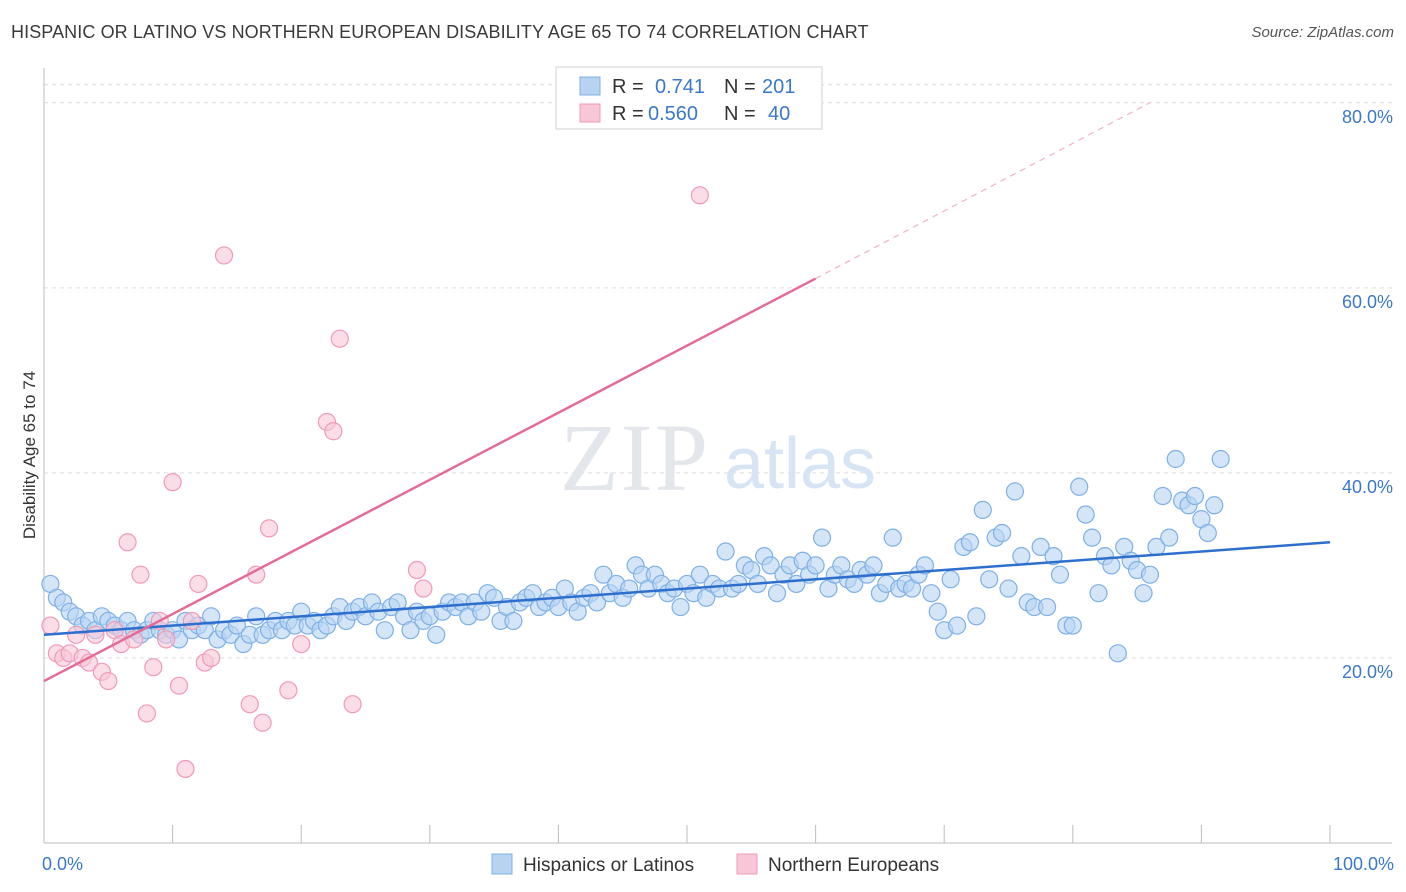 Image resolution: width=1406 pixels, height=892 pixels. What do you see at coordinates (779, 114) in the screenshot?
I see `legend-n-value-northern: 40` at bounding box center [779, 114].